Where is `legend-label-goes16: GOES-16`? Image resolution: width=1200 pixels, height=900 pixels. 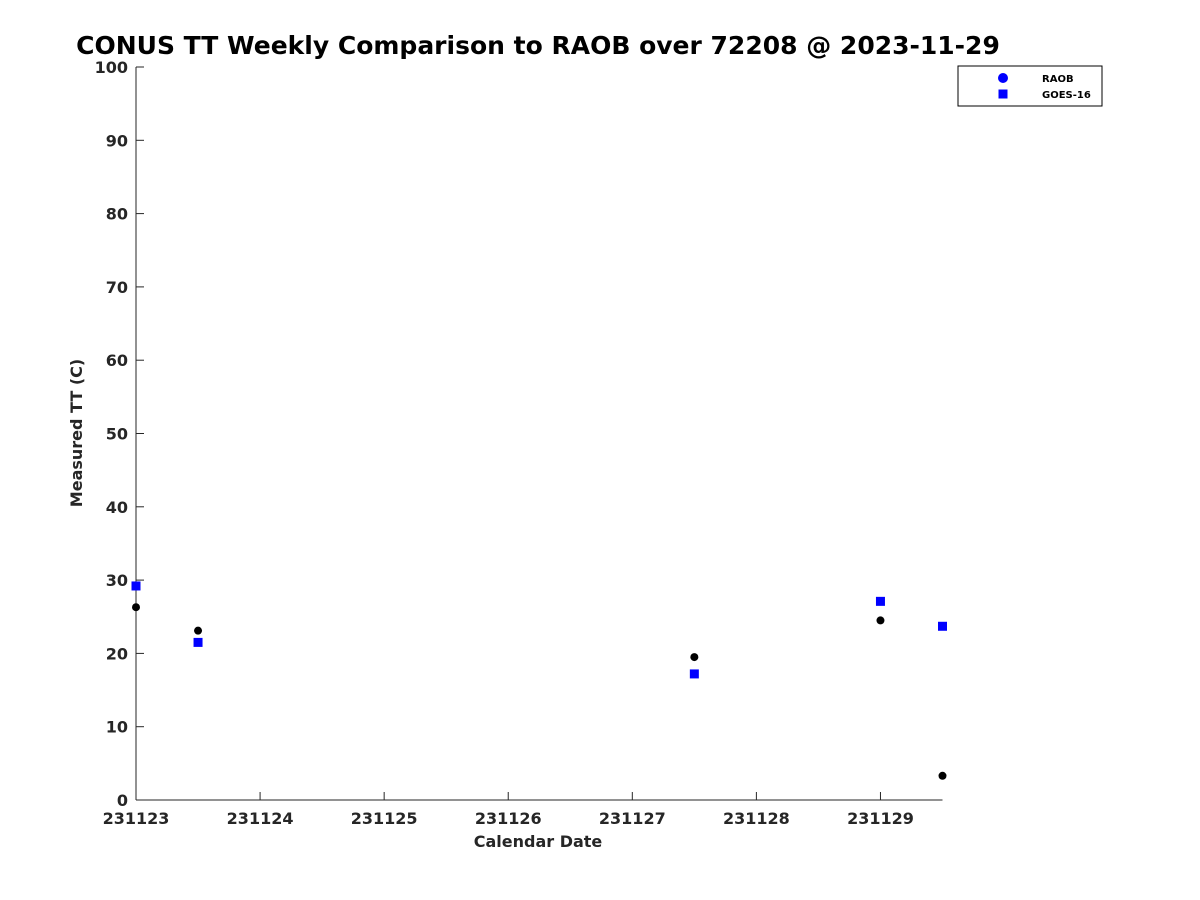
legend-label-goes16: GOES-16 is located at coordinates (1066, 95).